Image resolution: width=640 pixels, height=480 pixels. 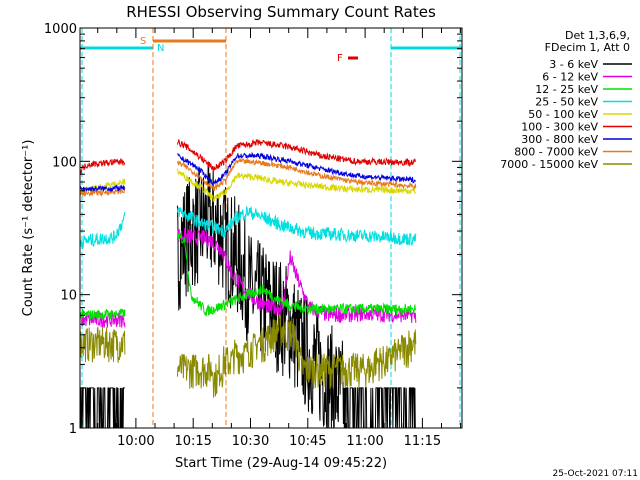 I want to click on x-tick-label: 11:15, so click(x=422, y=441).